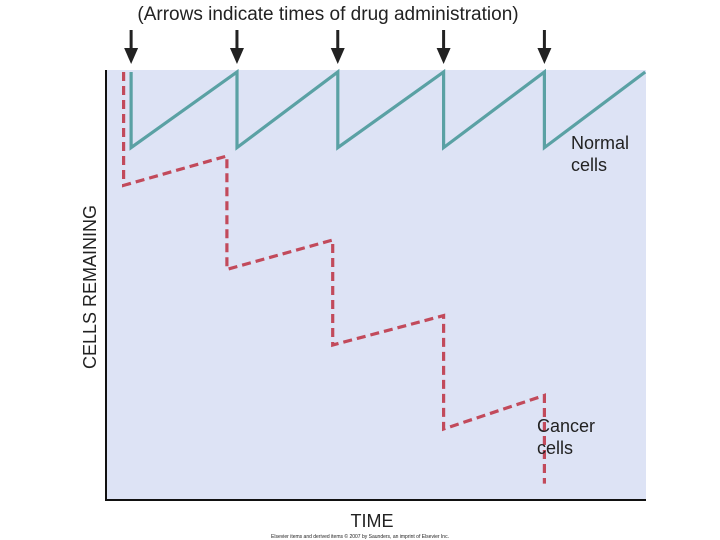 The width and height of the screenshot is (720, 540). What do you see at coordinates (568, 437) in the screenshot?
I see `legend-cancer-cells: Cancer cells` at bounding box center [568, 437].